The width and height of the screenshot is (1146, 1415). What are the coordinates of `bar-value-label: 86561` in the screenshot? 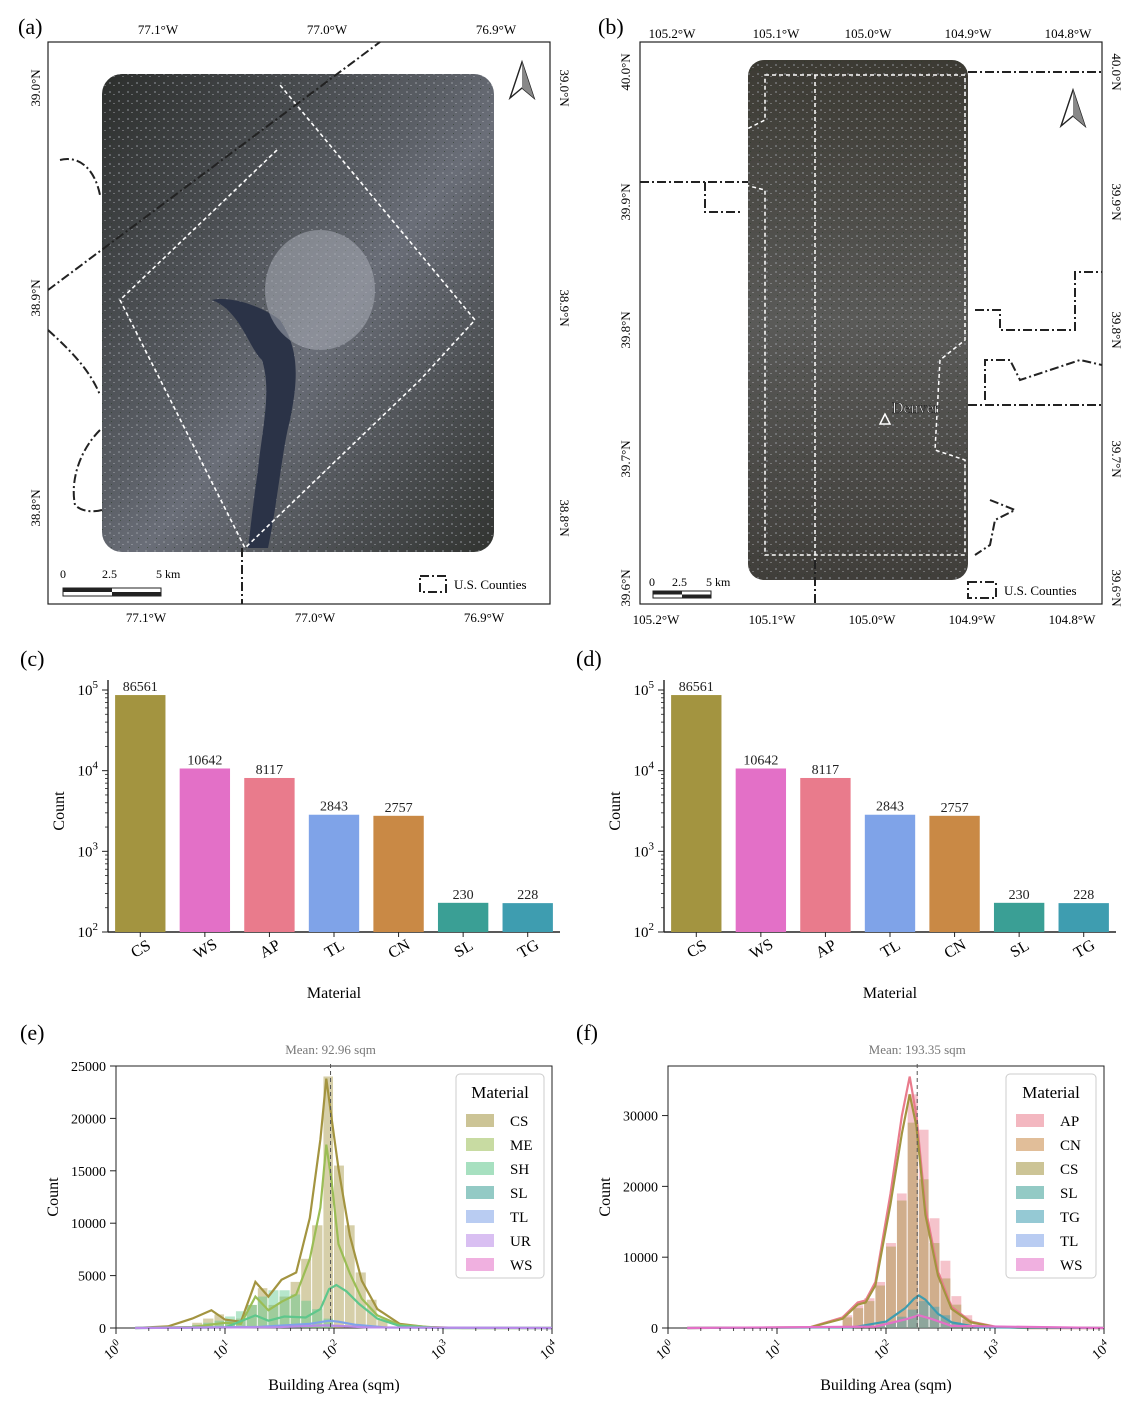 It's located at (140, 687).